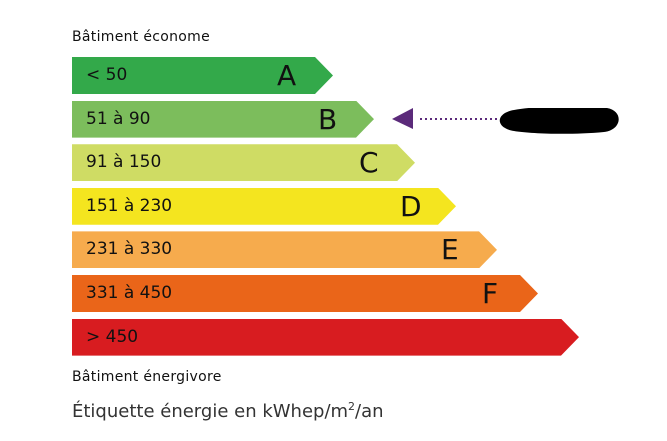 The height and width of the screenshot is (441, 667). I want to click on class-letter: B, so click(328, 119).